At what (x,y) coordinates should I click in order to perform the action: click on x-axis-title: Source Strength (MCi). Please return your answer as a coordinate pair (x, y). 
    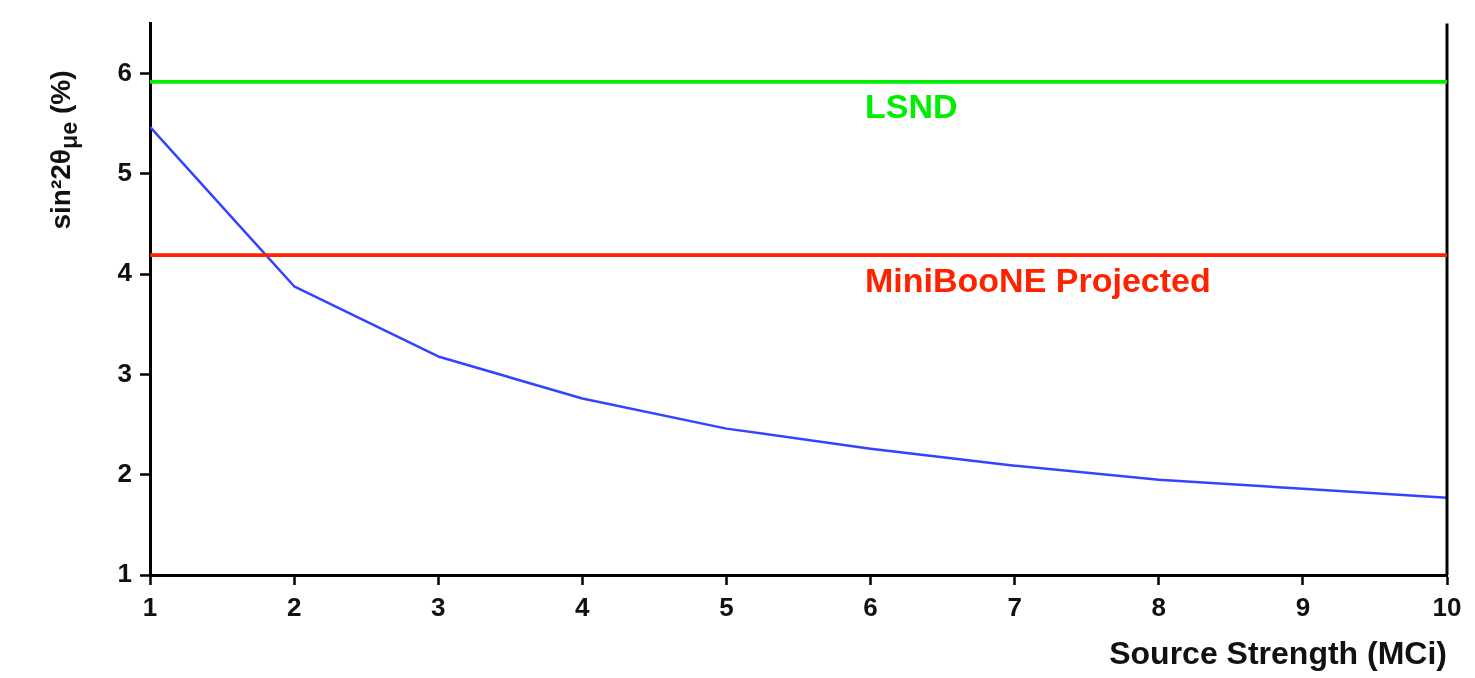
    Looking at the image, I should click on (1278, 652).